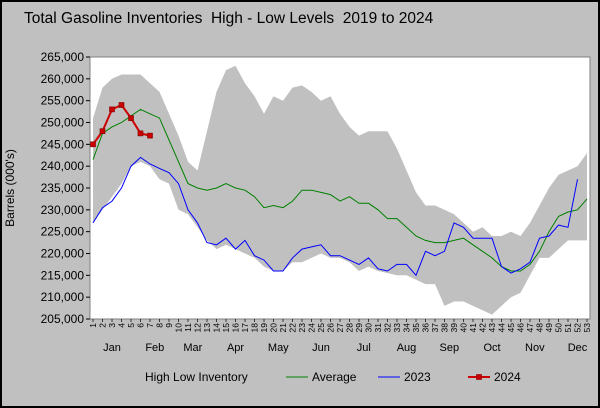 This screenshot has height=408, width=600. I want to click on month-label: Jun, so click(321, 348).